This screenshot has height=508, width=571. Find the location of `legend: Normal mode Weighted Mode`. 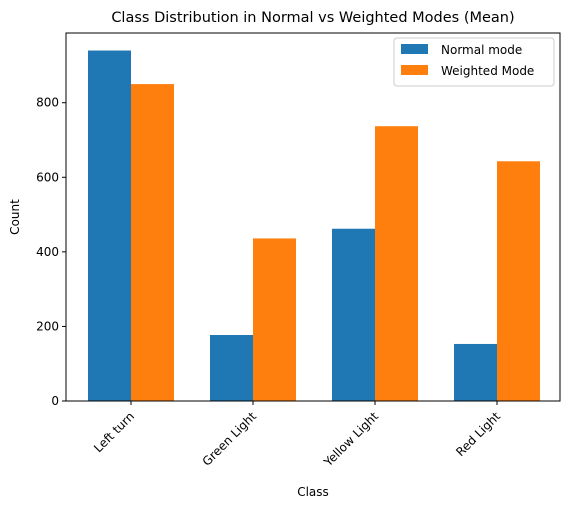

legend: Normal mode Weighted Mode is located at coordinates (474, 62).